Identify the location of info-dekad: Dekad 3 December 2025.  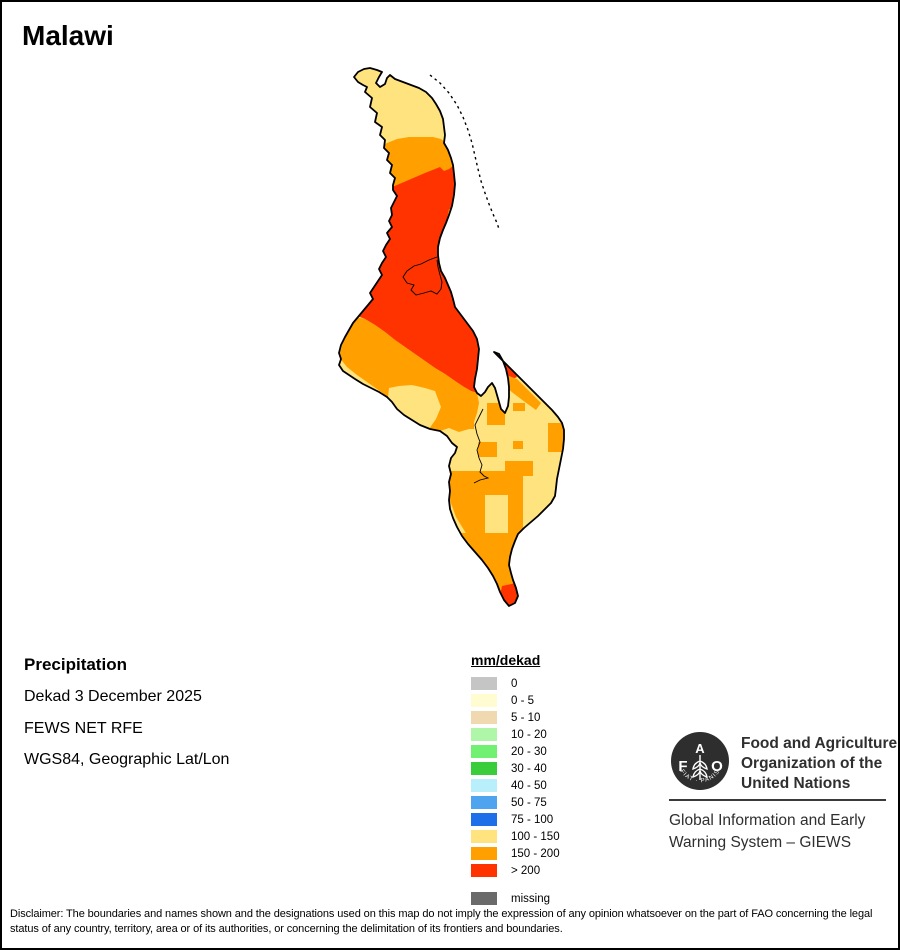
(113, 696).